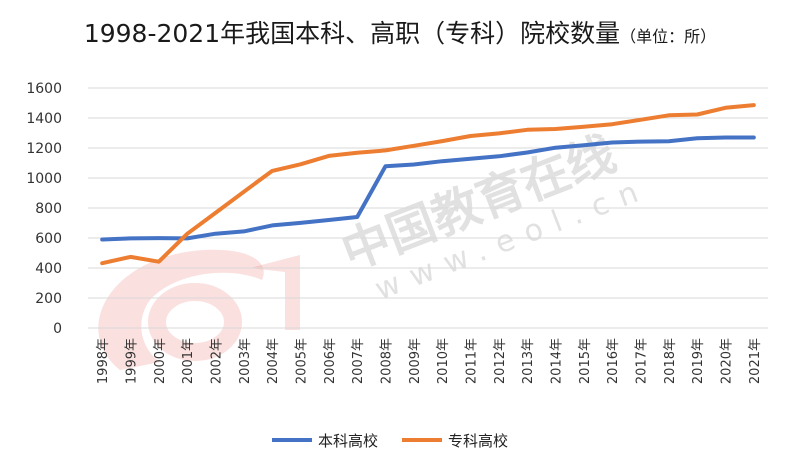 The image size is (800, 466). I want to click on y-tick-label: 800, so click(48, 209).